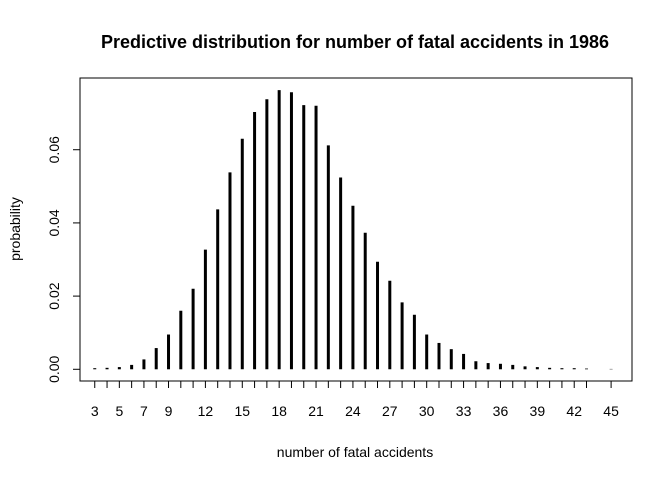  What do you see at coordinates (279, 411) in the screenshot?
I see `x-tick-label-18: 18` at bounding box center [279, 411].